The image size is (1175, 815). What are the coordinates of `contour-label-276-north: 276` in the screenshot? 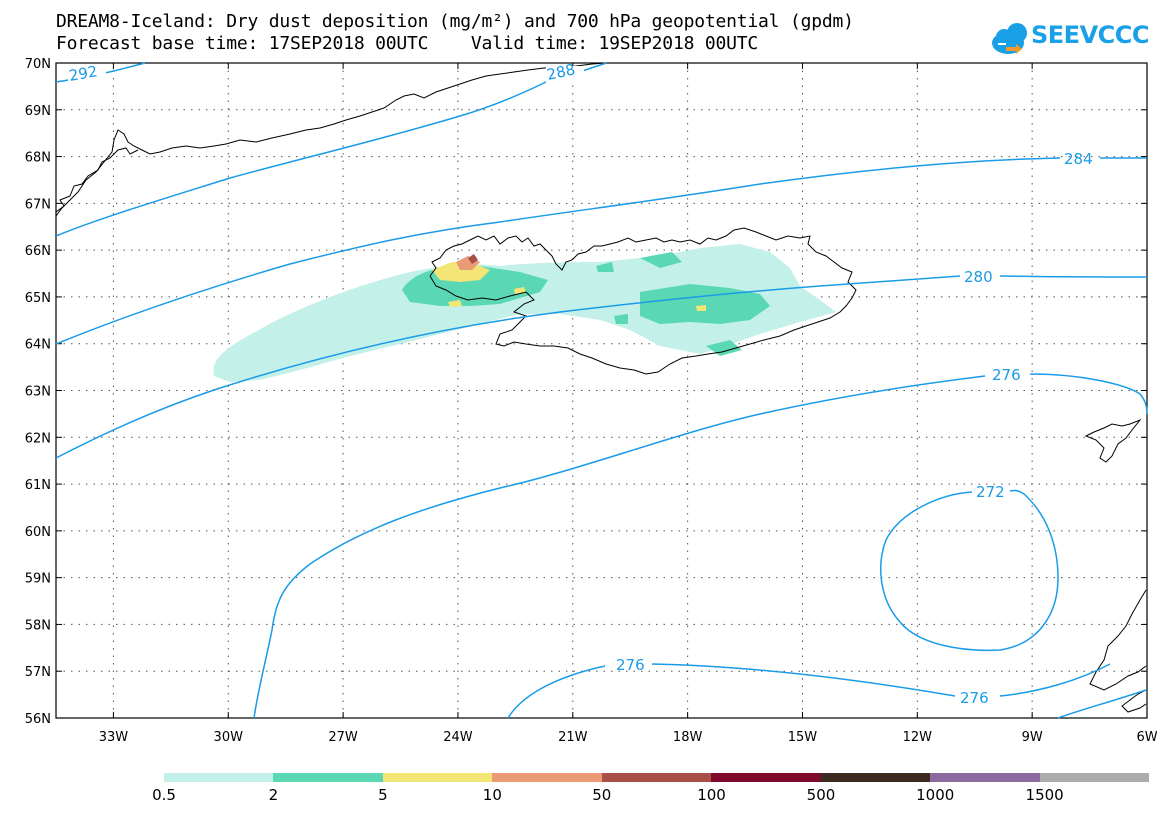 It's located at (1006, 375).